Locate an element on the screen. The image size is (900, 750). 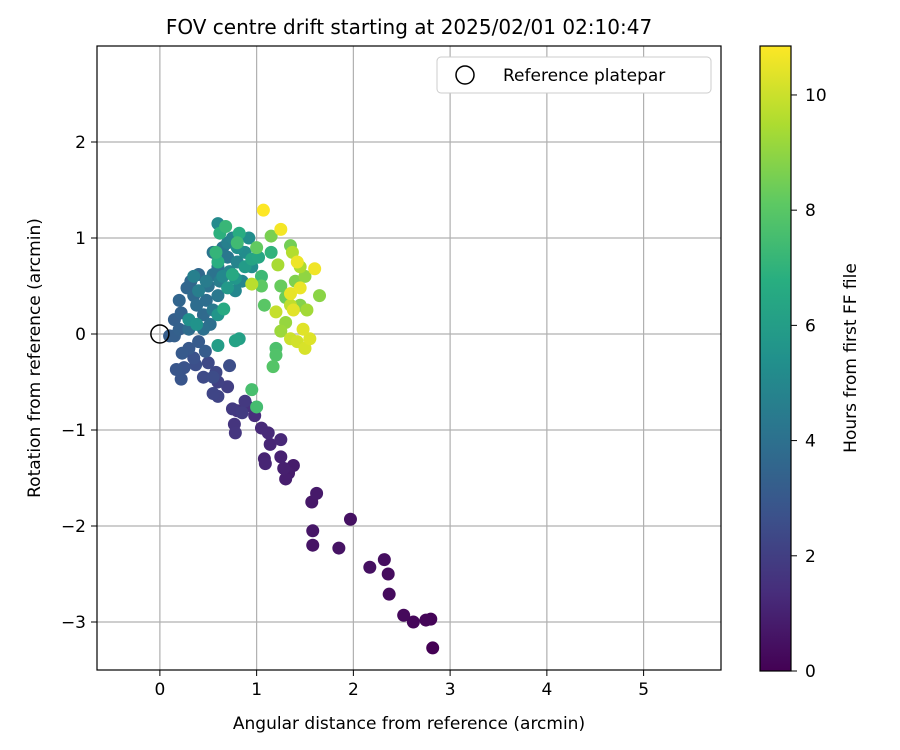
colorbar-tick-label: 0 is located at coordinates (810, 672).